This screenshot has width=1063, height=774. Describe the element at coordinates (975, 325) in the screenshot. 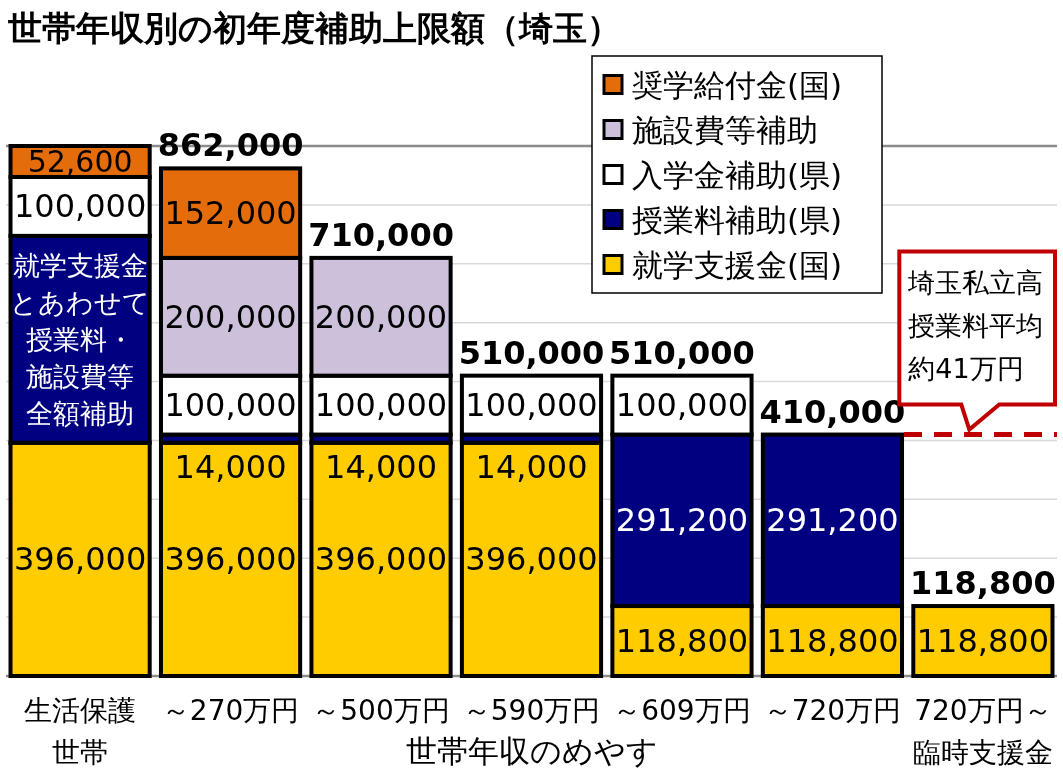

I see `ref-line-label: 埼玉私立高授業料平均約41万円` at that location.